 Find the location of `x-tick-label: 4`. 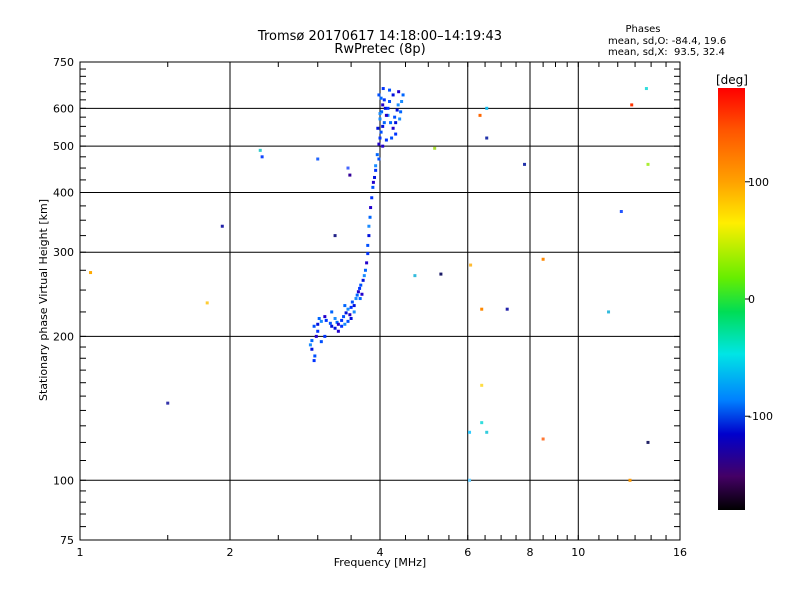

x-tick-label: 4 is located at coordinates (380, 552).